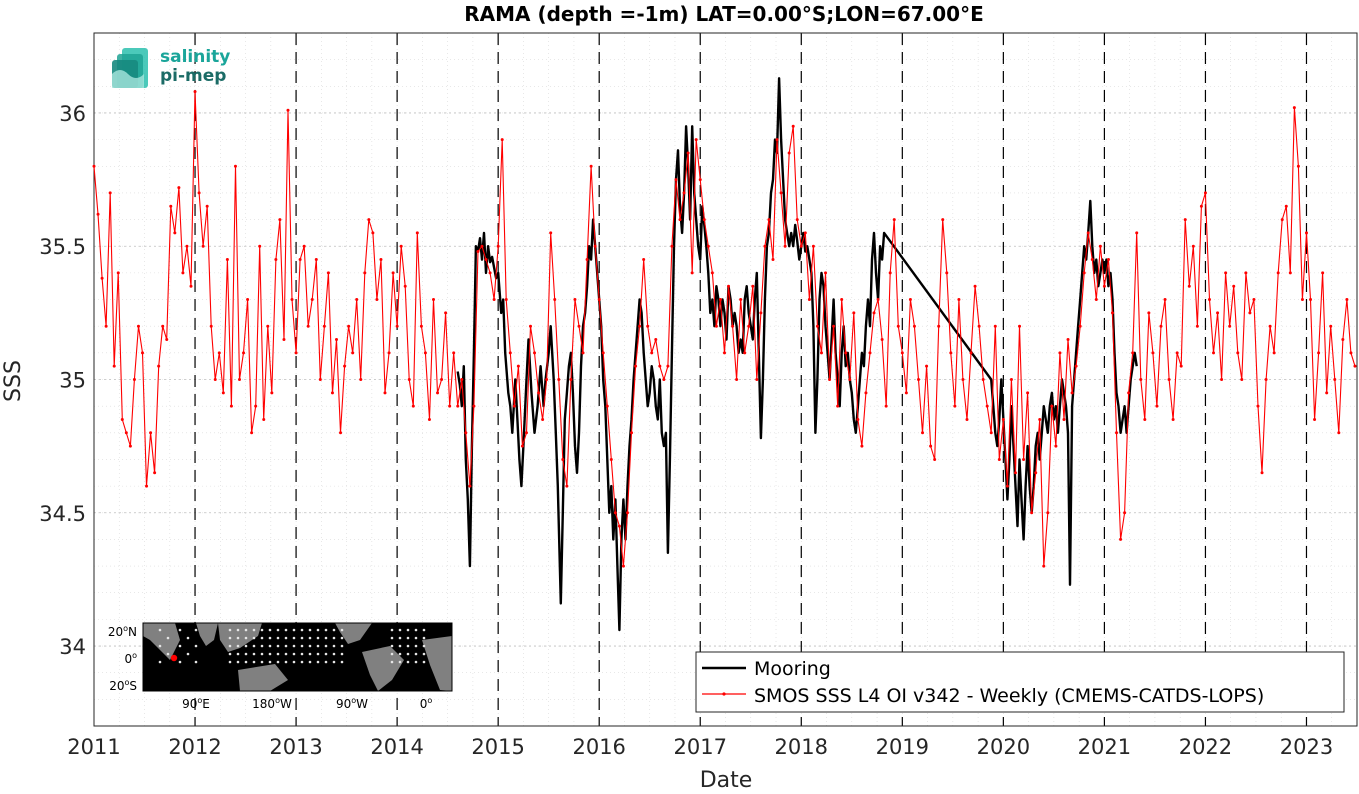  Describe the element at coordinates (297, 657) in the screenshot. I see `inset-map-ocean` at that location.